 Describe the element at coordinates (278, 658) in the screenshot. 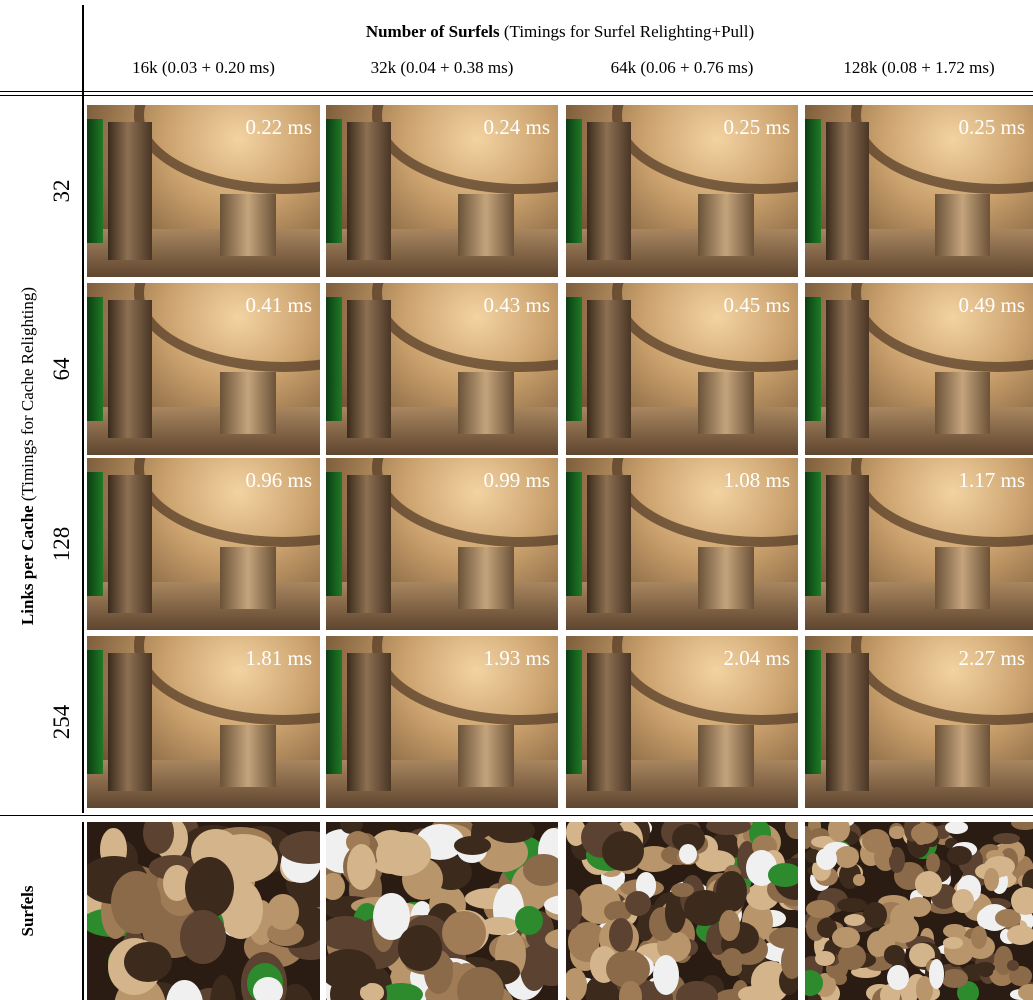

I see `timing-label: 1.81 ms` at that location.